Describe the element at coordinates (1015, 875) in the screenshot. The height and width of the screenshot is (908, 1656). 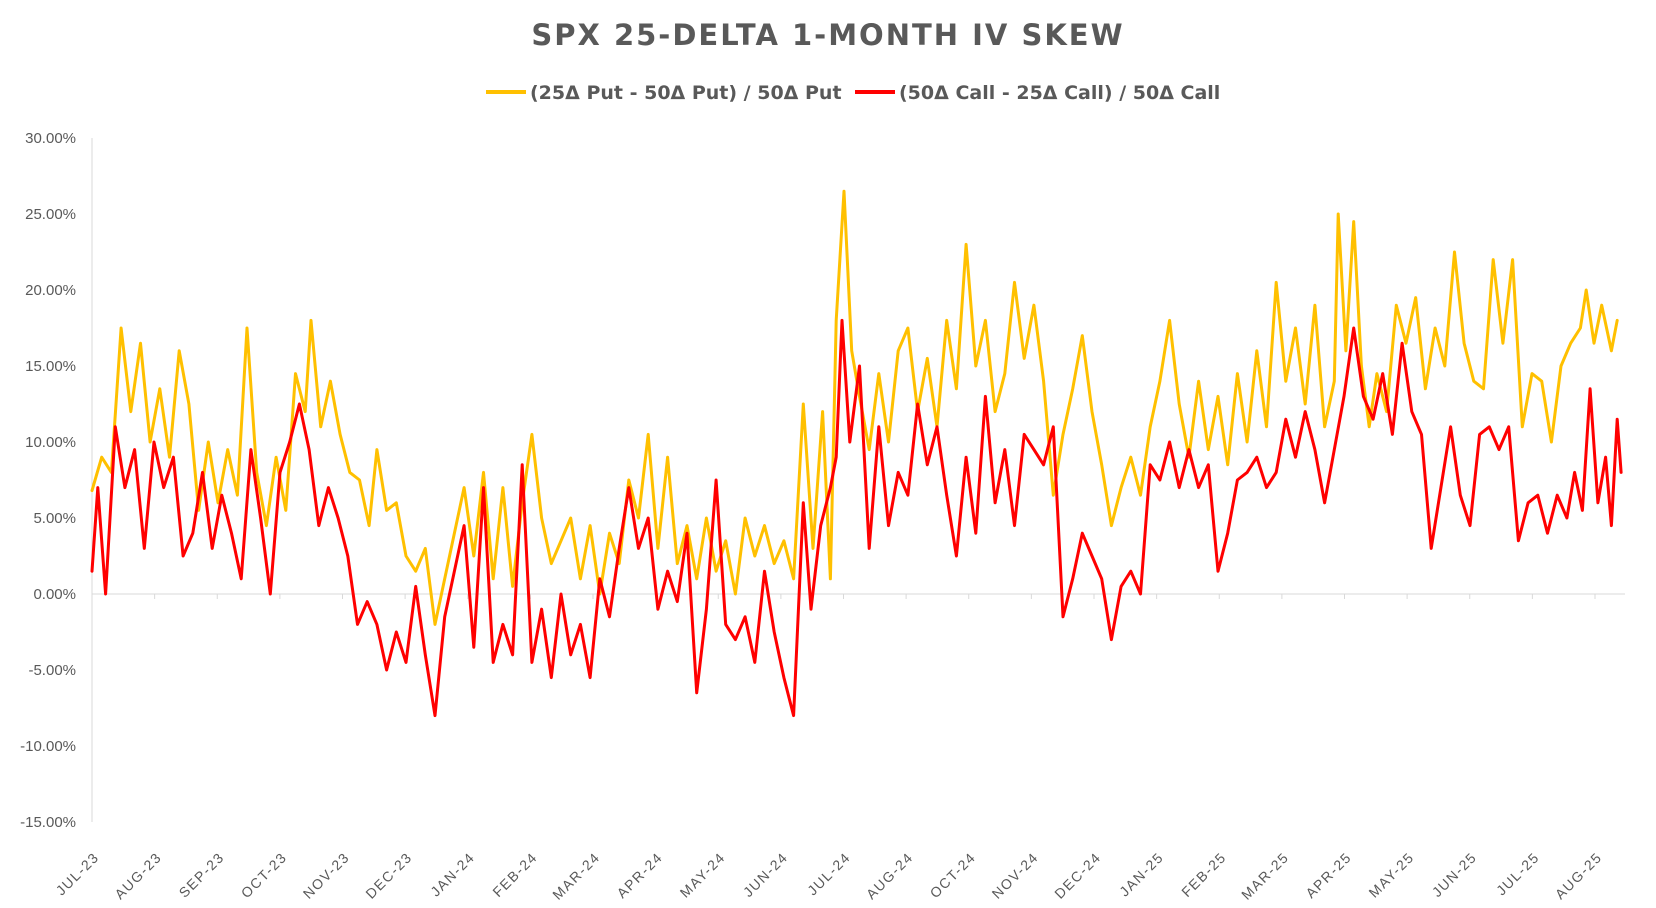
I see `x-tick-label: NOV-24` at that location.